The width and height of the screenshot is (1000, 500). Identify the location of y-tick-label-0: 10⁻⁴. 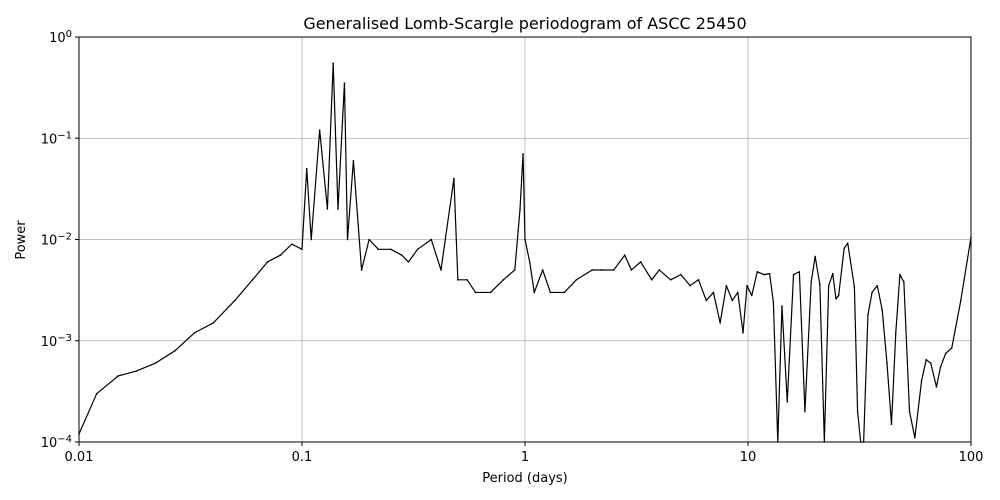
(56, 443).